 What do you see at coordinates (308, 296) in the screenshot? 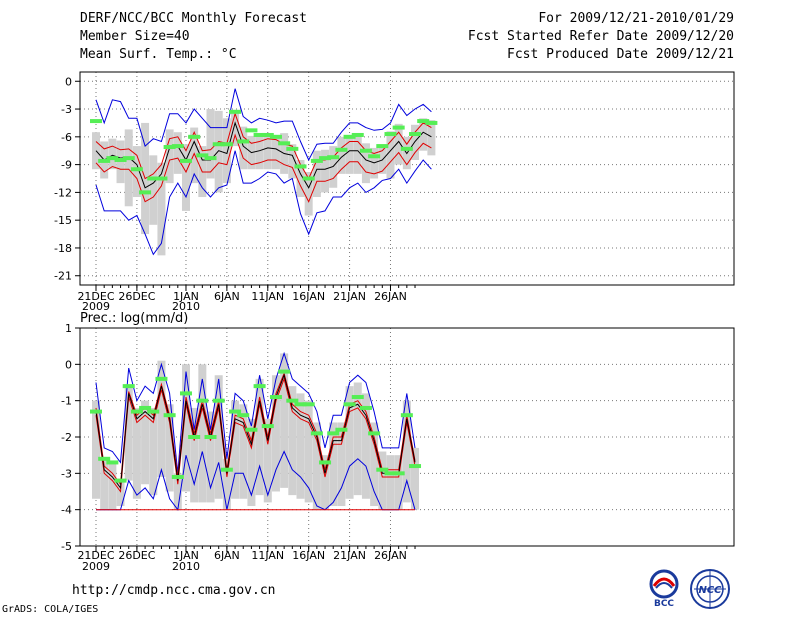
I see `x-tick-label: 16JAN` at bounding box center [308, 296].